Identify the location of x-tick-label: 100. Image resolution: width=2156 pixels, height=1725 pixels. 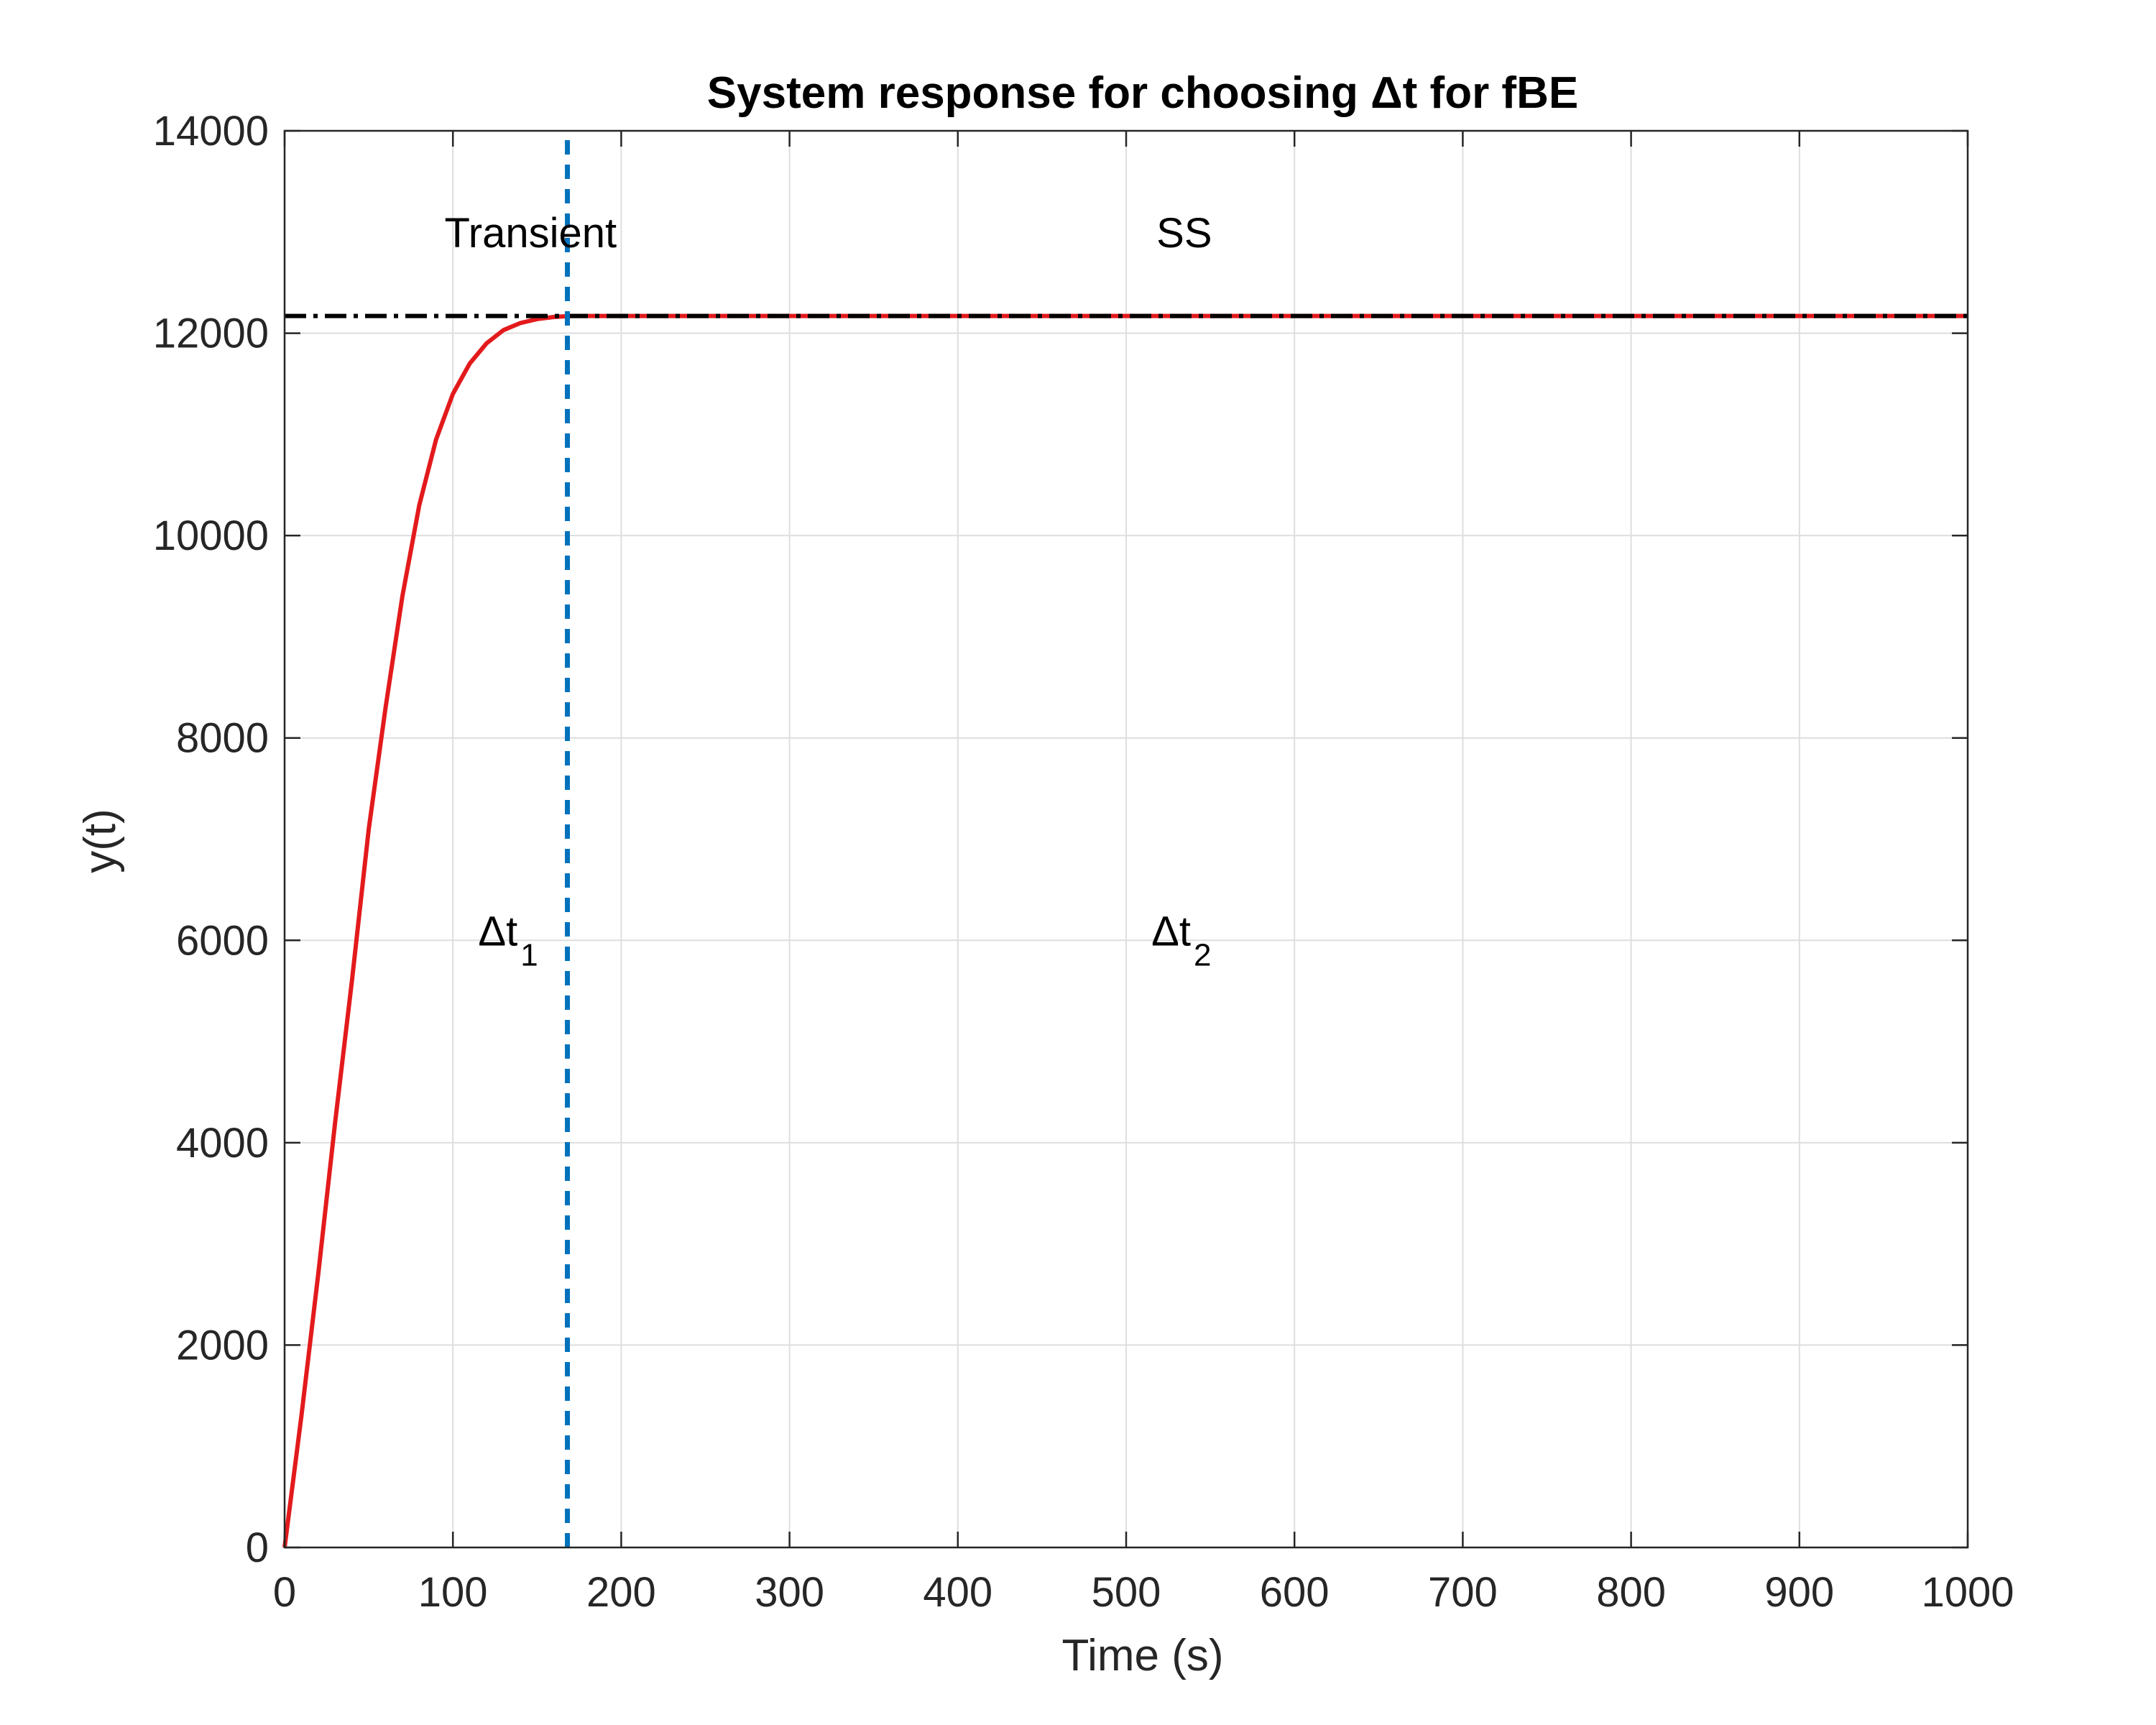
(453, 1592).